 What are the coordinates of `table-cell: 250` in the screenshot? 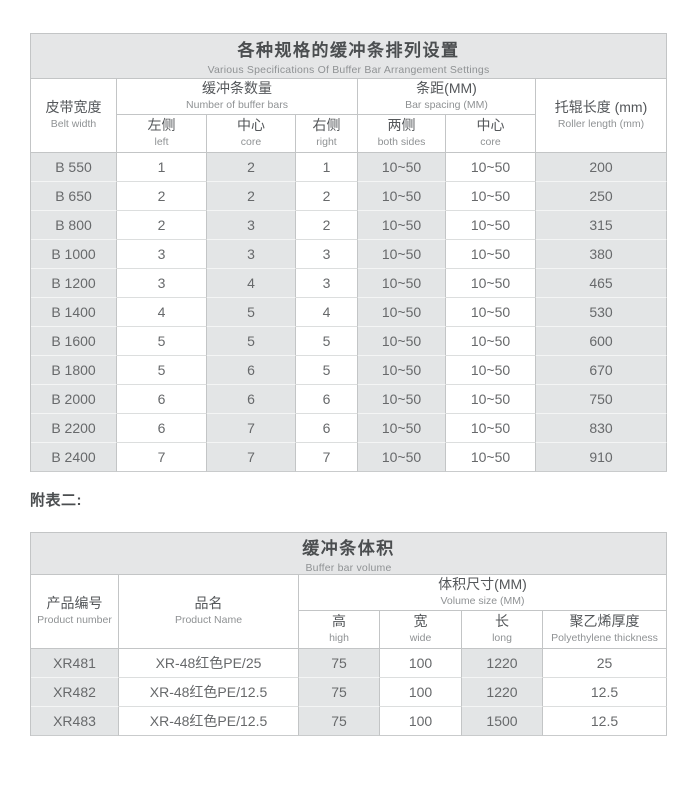 It's located at (601, 196).